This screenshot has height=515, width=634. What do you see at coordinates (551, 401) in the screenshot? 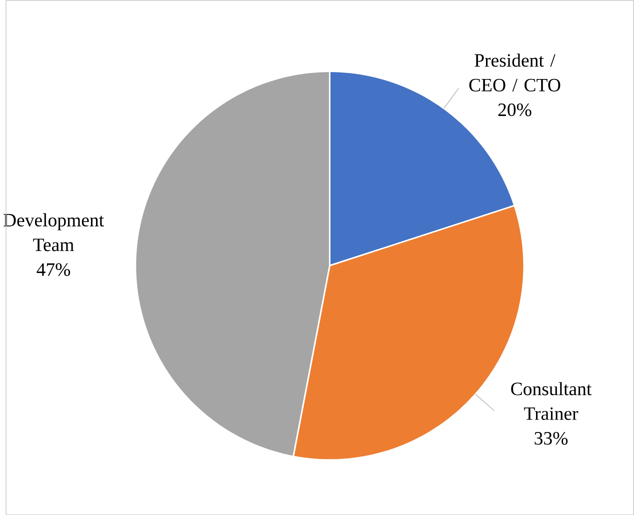
I see `slice-label: Consultant Trainer` at bounding box center [551, 401].